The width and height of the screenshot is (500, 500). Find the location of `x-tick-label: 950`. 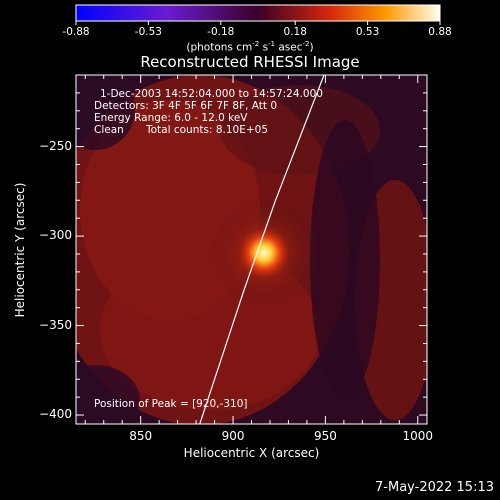

x-tick-label: 950 is located at coordinates (325, 436).